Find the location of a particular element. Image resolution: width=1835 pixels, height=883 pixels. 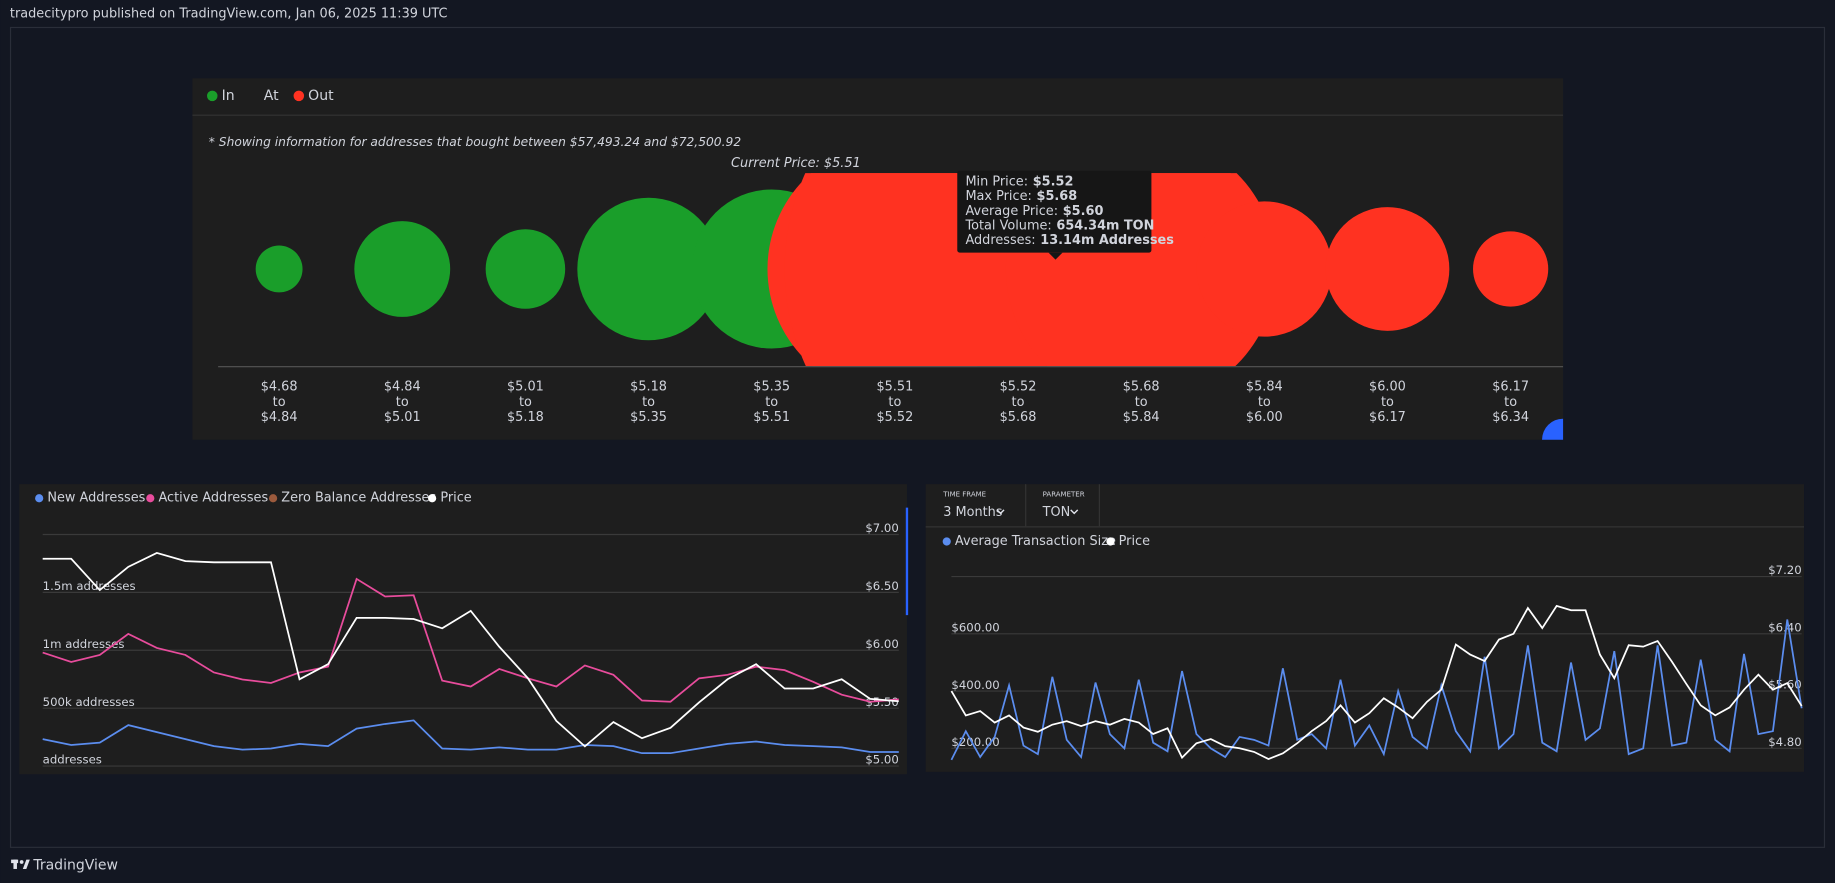

tooltip-label: Total Volume: is located at coordinates (1007, 225).